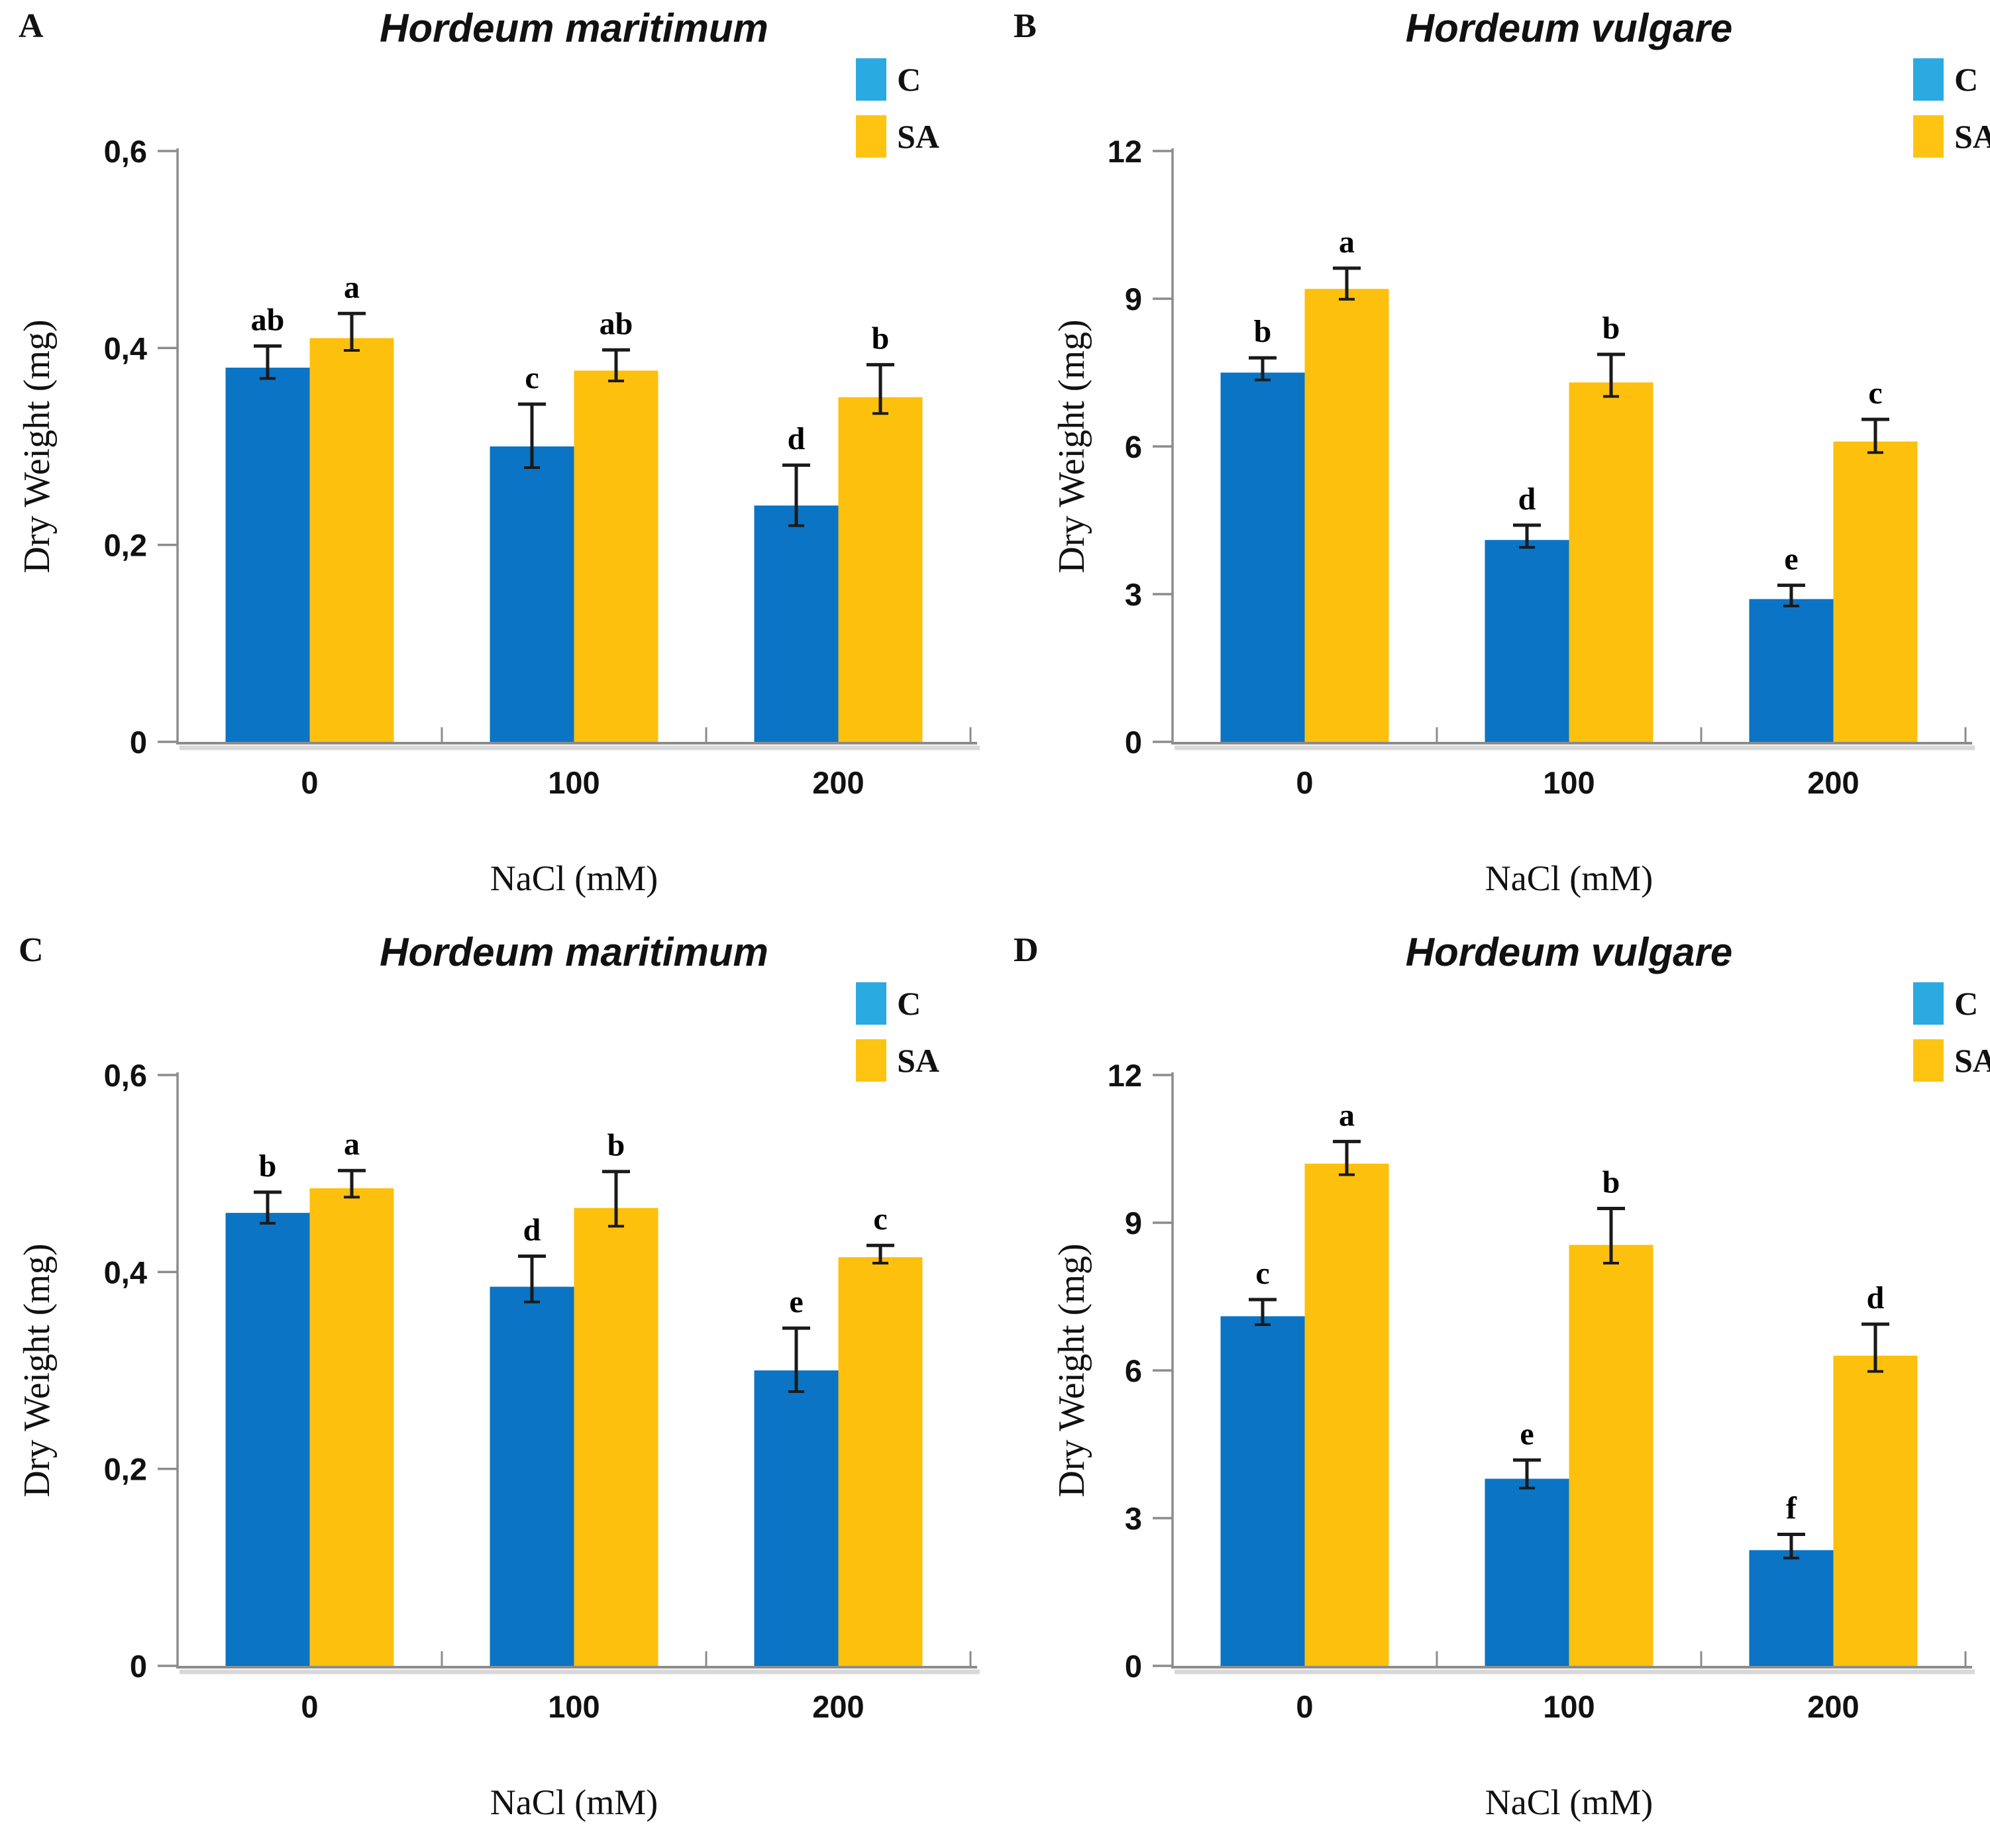  What do you see at coordinates (125, 545) in the screenshot?
I see `y-tick-label: 0,2` at bounding box center [125, 545].